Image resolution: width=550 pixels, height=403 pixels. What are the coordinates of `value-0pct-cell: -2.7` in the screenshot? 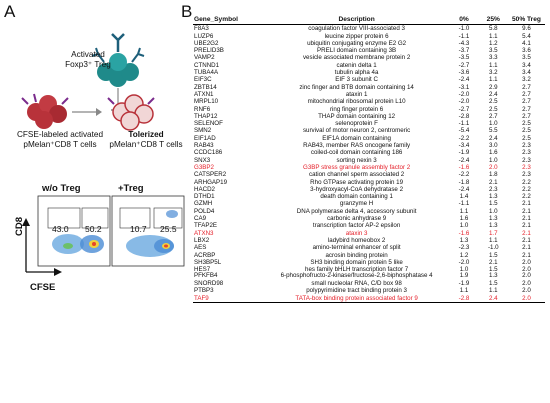 It's located at (464, 109).